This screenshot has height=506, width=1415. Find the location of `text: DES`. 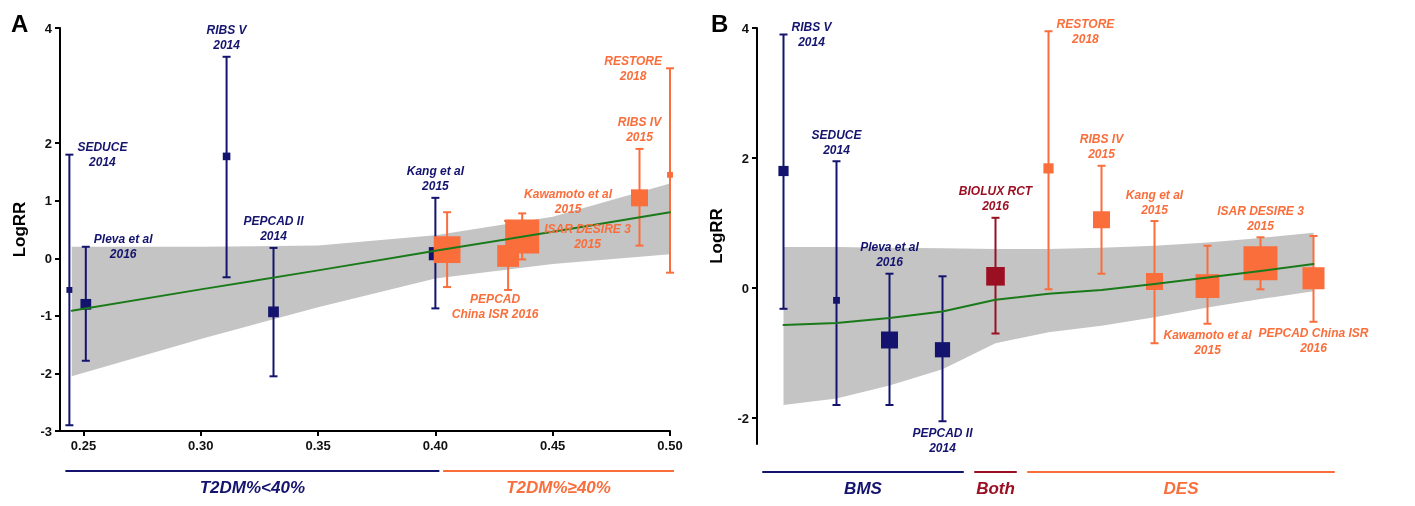

text: DES is located at coordinates (1181, 488).